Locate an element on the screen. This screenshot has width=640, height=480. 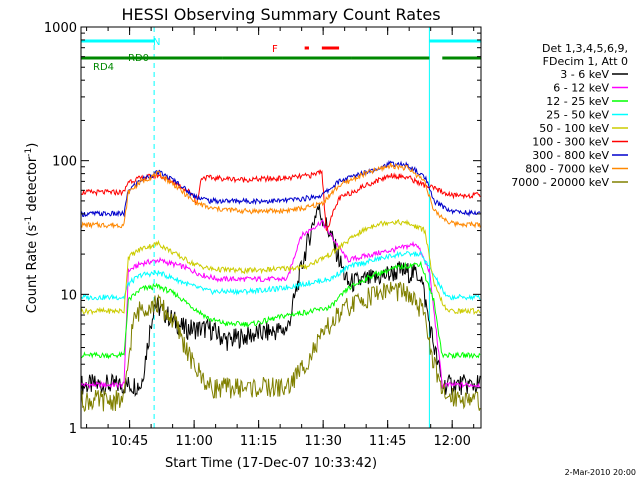
series-line-50-100-kev is located at coordinates (280, 267).